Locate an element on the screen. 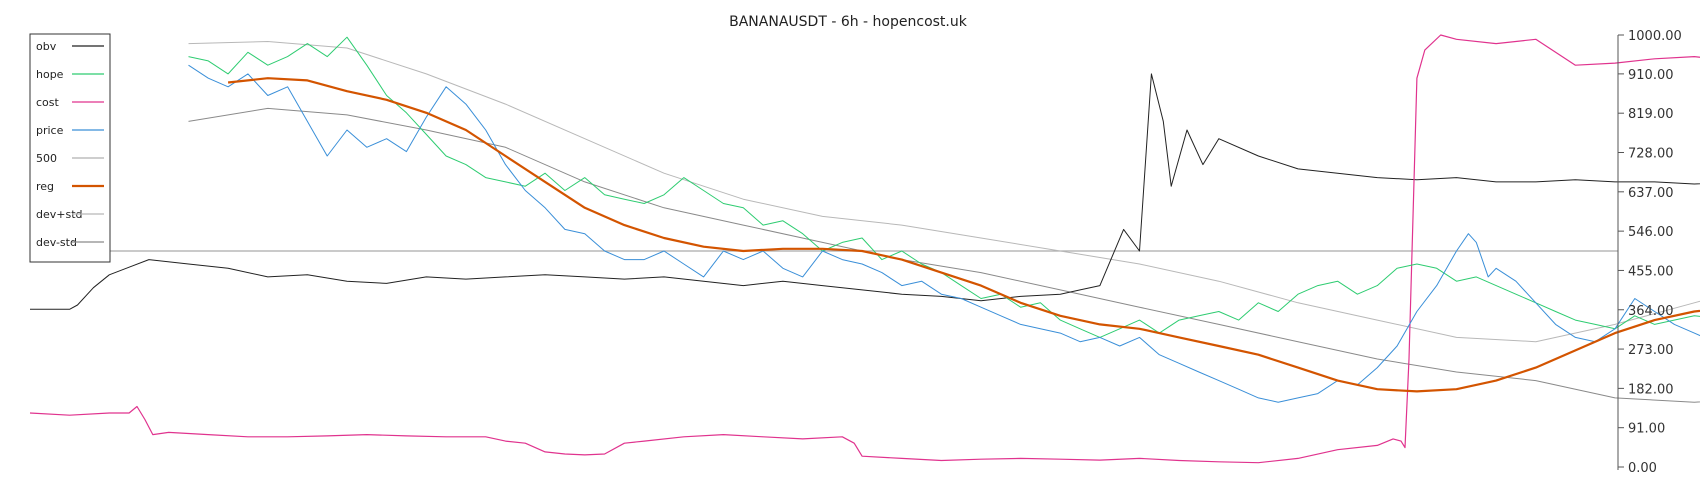  legend: obv hope cost price 500 reg dev+std dev-std is located at coordinates (70, 148).